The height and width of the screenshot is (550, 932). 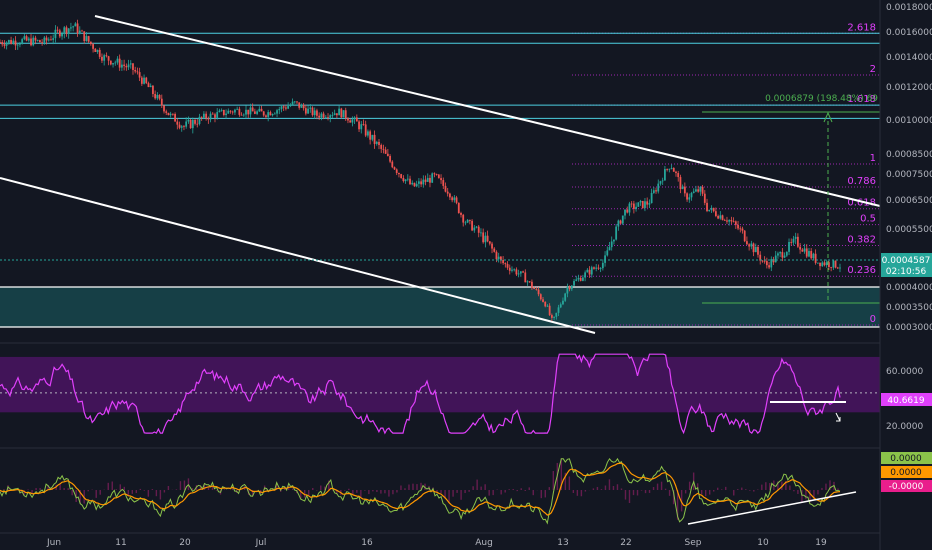 I want to click on fib-level-label: 0.5, so click(x=868, y=219).